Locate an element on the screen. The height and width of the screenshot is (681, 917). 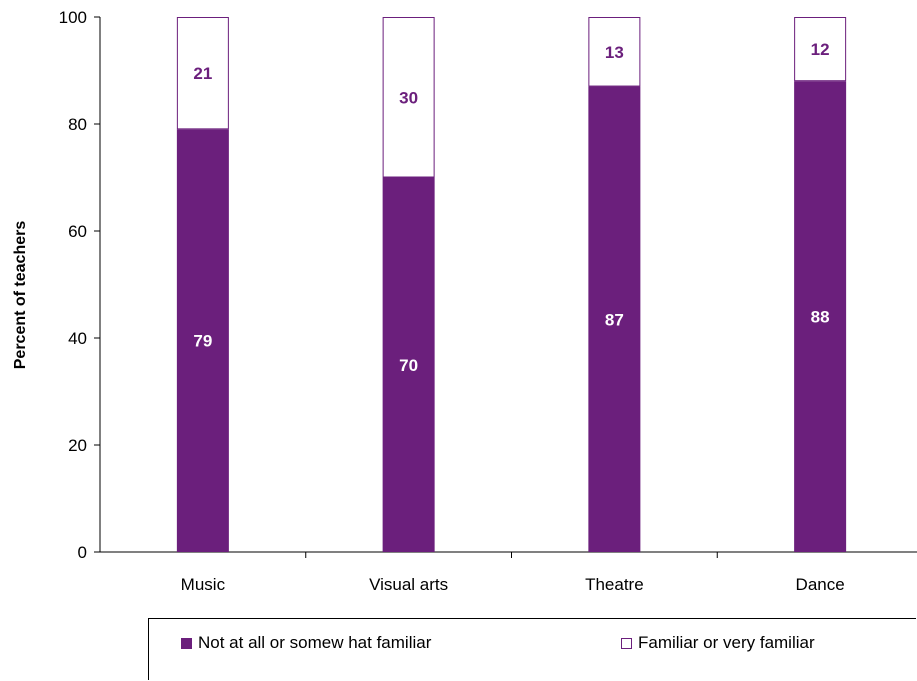
y-axis-label: Percent of teachers is located at coordinates (20, 295).